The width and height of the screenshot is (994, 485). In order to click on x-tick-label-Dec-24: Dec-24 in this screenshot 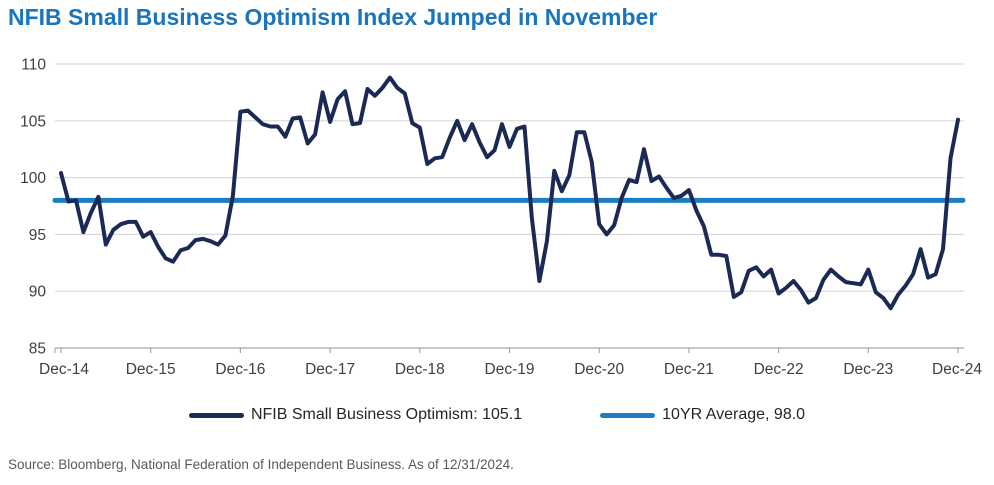, I will do `click(957, 369)`.